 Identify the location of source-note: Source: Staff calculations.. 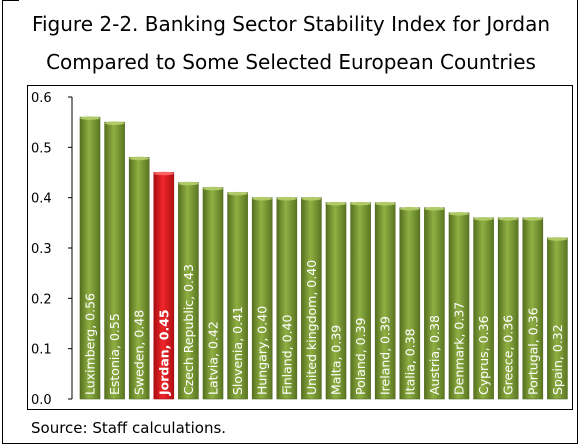
(129, 428).